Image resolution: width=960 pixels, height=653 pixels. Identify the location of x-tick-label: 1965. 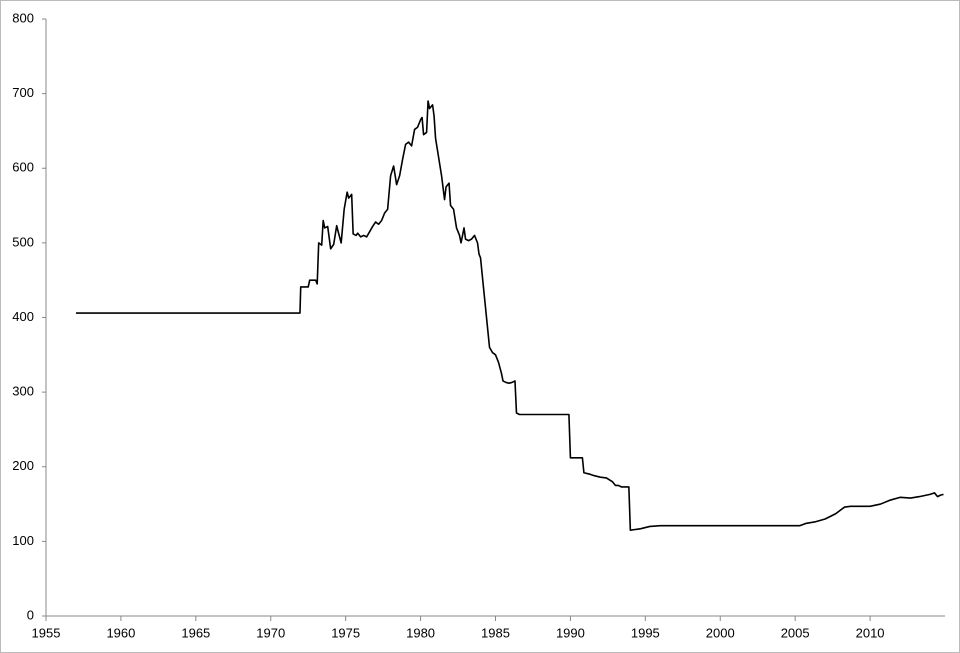
(195, 632).